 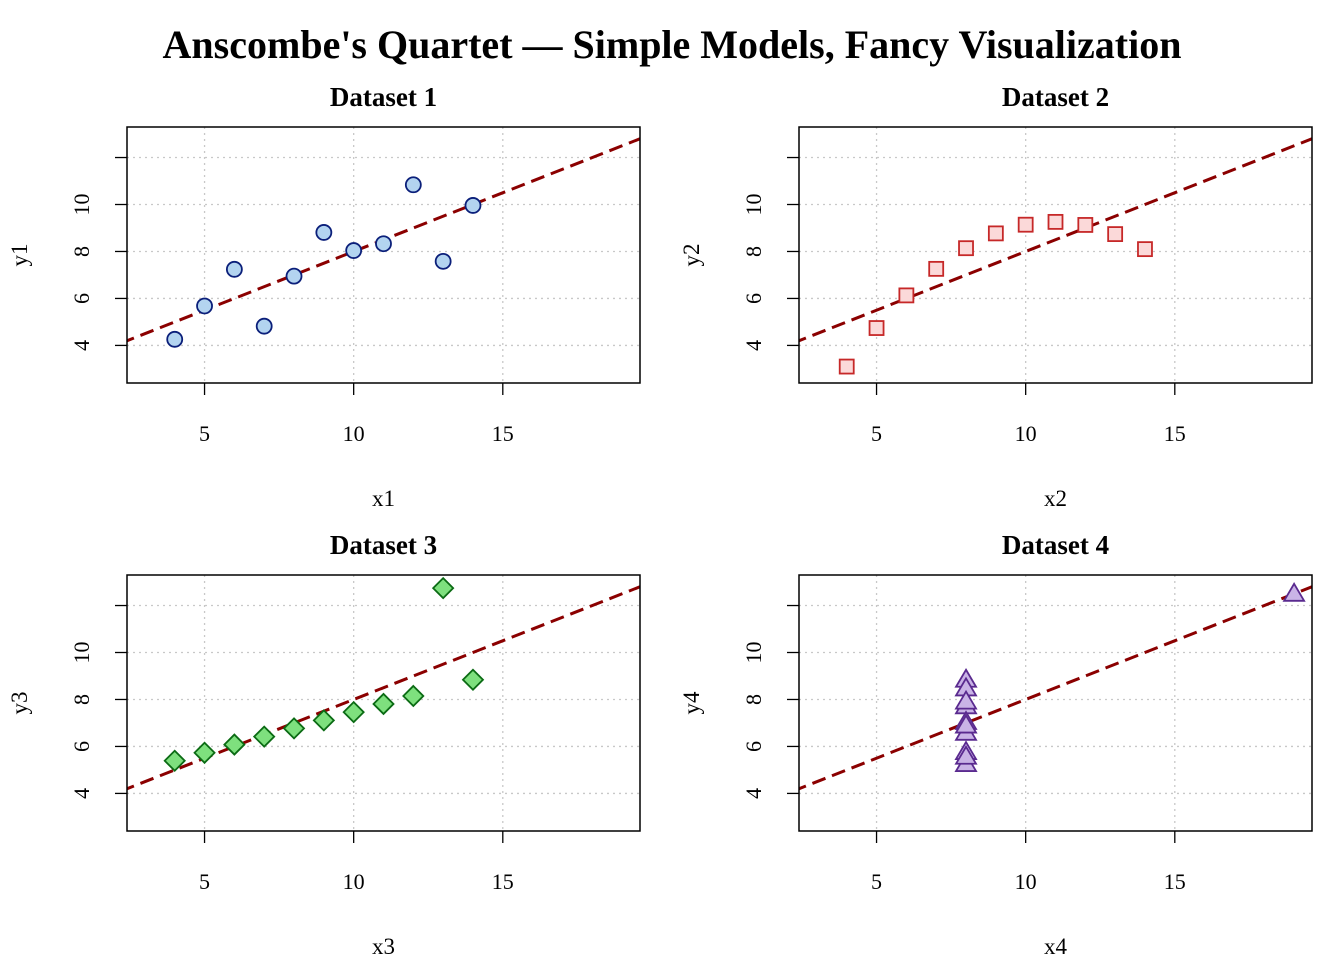 What do you see at coordinates (1055, 498) in the screenshot?
I see `x-axis-label: x2` at bounding box center [1055, 498].